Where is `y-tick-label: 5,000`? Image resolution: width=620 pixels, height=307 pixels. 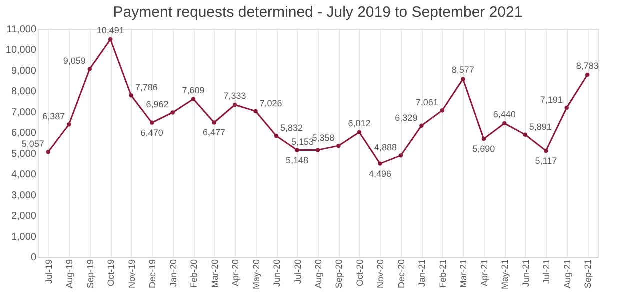
y-tick-label: 5,000 is located at coordinates (24, 154).